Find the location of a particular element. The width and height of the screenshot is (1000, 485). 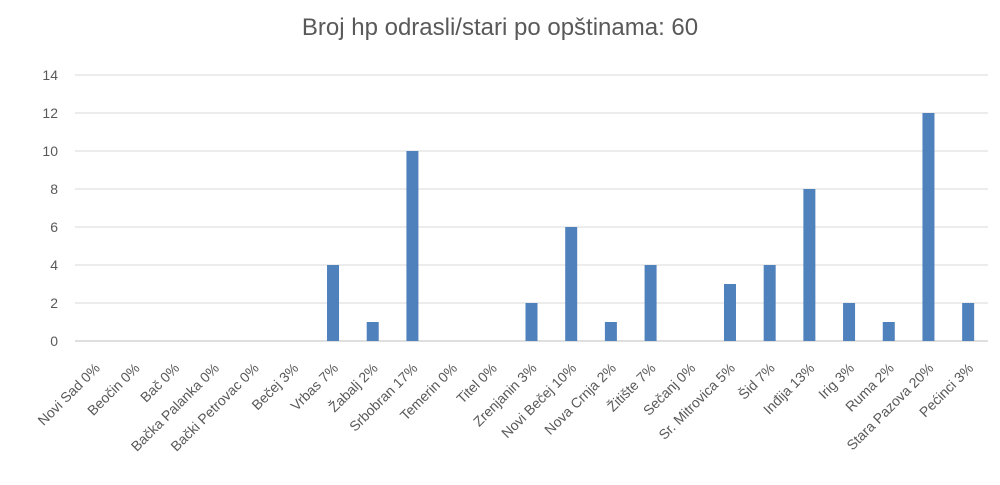

y-tick-label: 2 is located at coordinates (54, 303).